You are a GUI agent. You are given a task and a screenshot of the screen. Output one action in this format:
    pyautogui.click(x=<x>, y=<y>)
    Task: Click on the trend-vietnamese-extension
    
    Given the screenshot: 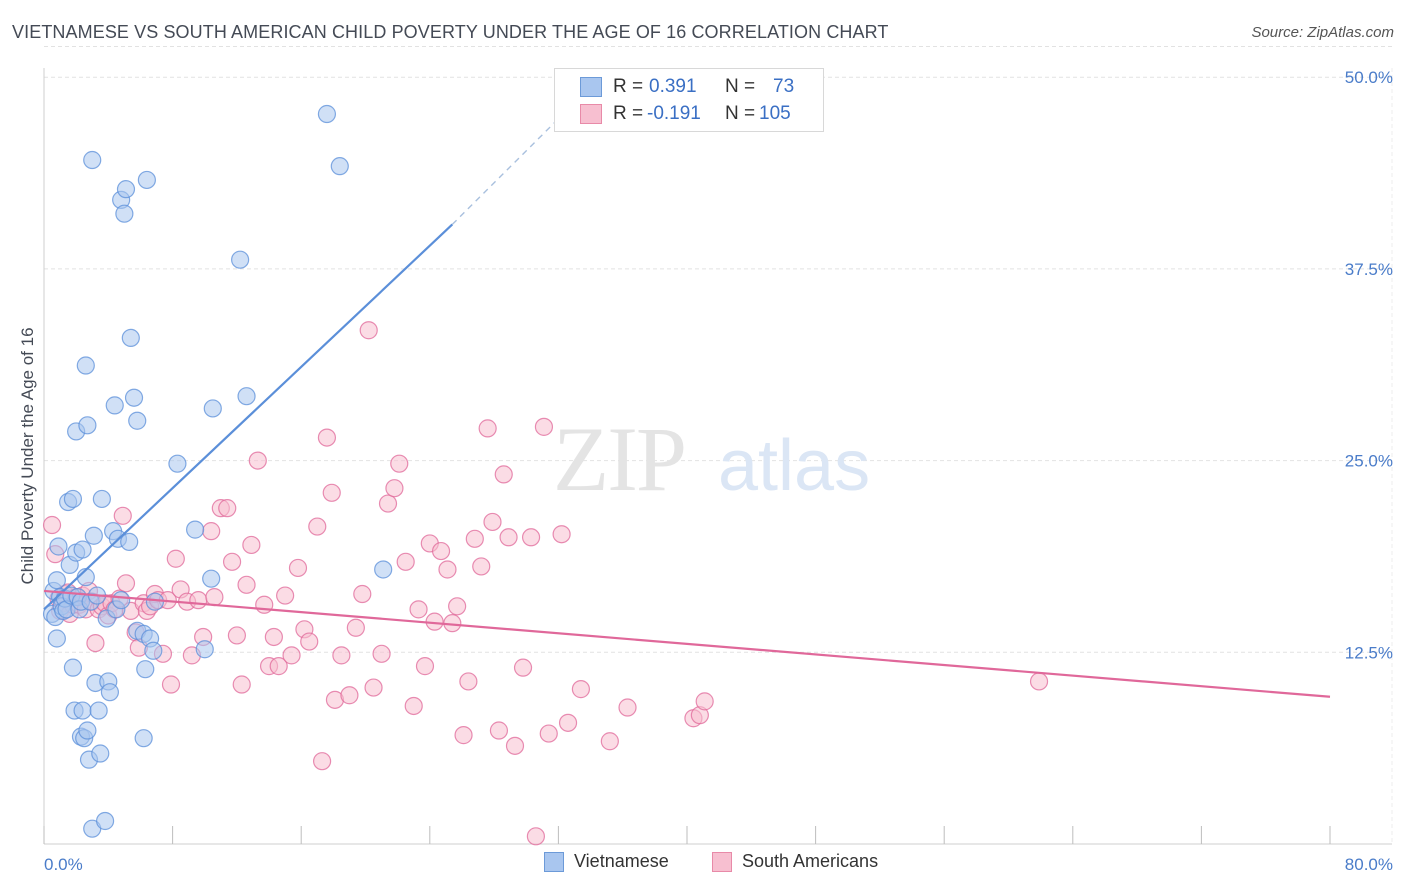 What is the action you would take?
    pyautogui.click(x=507, y=169)
    